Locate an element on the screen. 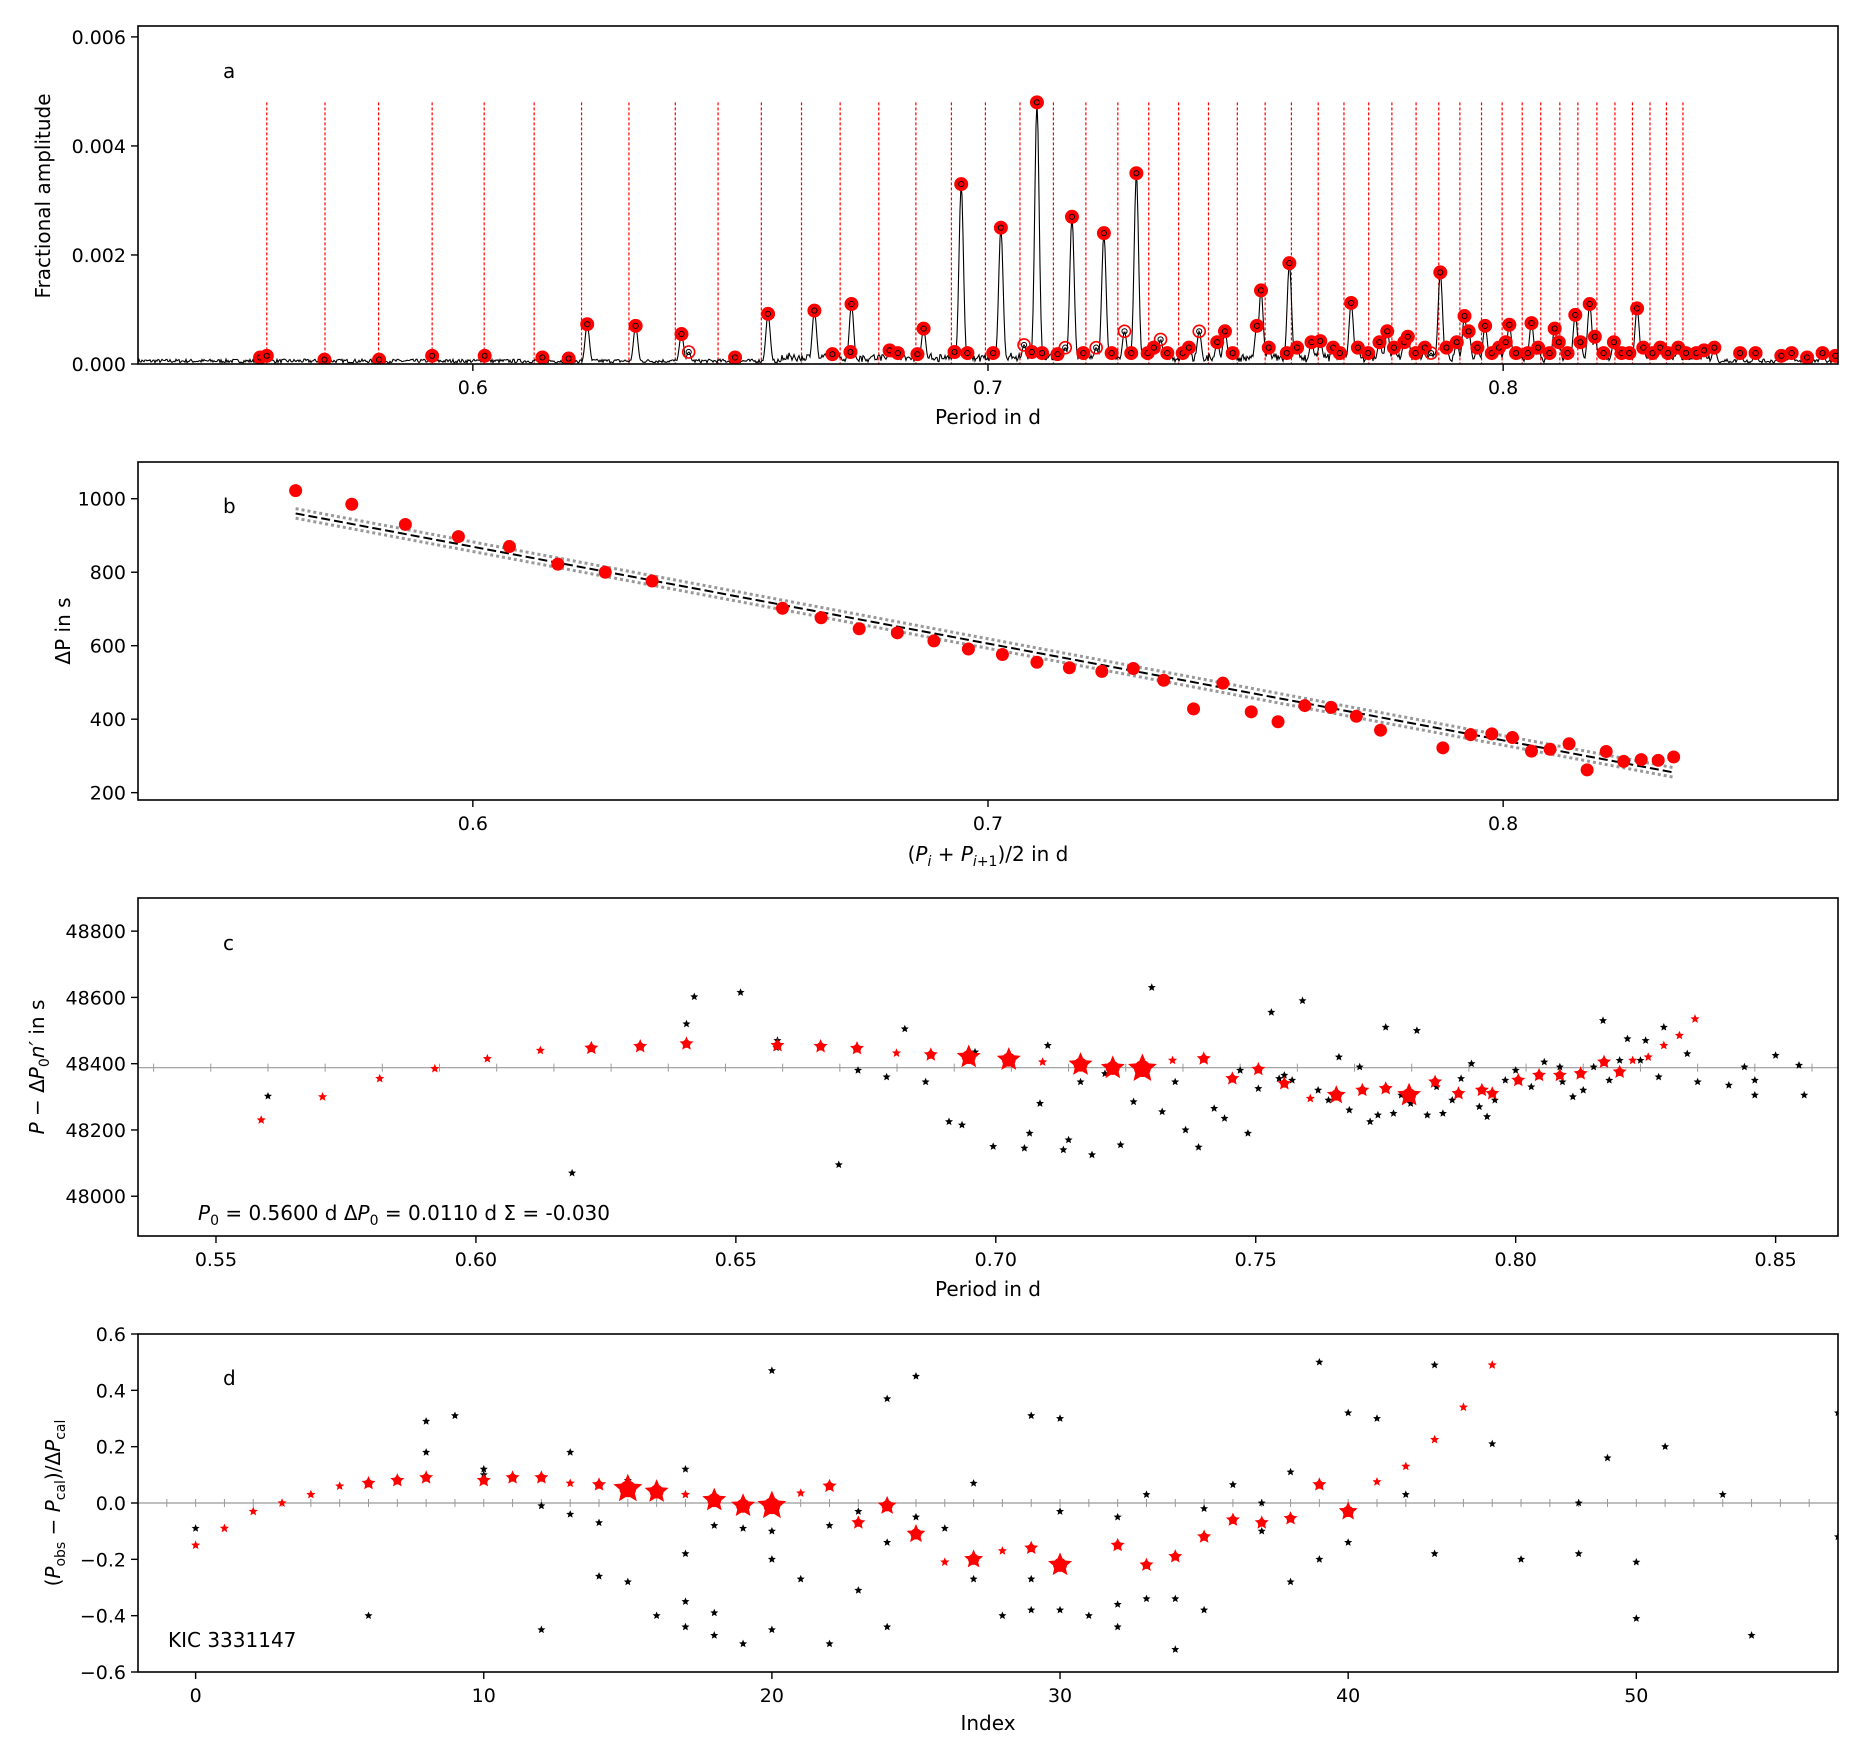 This screenshot has height=1753, width=1860. panel-d-ytick-label: −0.6 is located at coordinates (103, 1673).